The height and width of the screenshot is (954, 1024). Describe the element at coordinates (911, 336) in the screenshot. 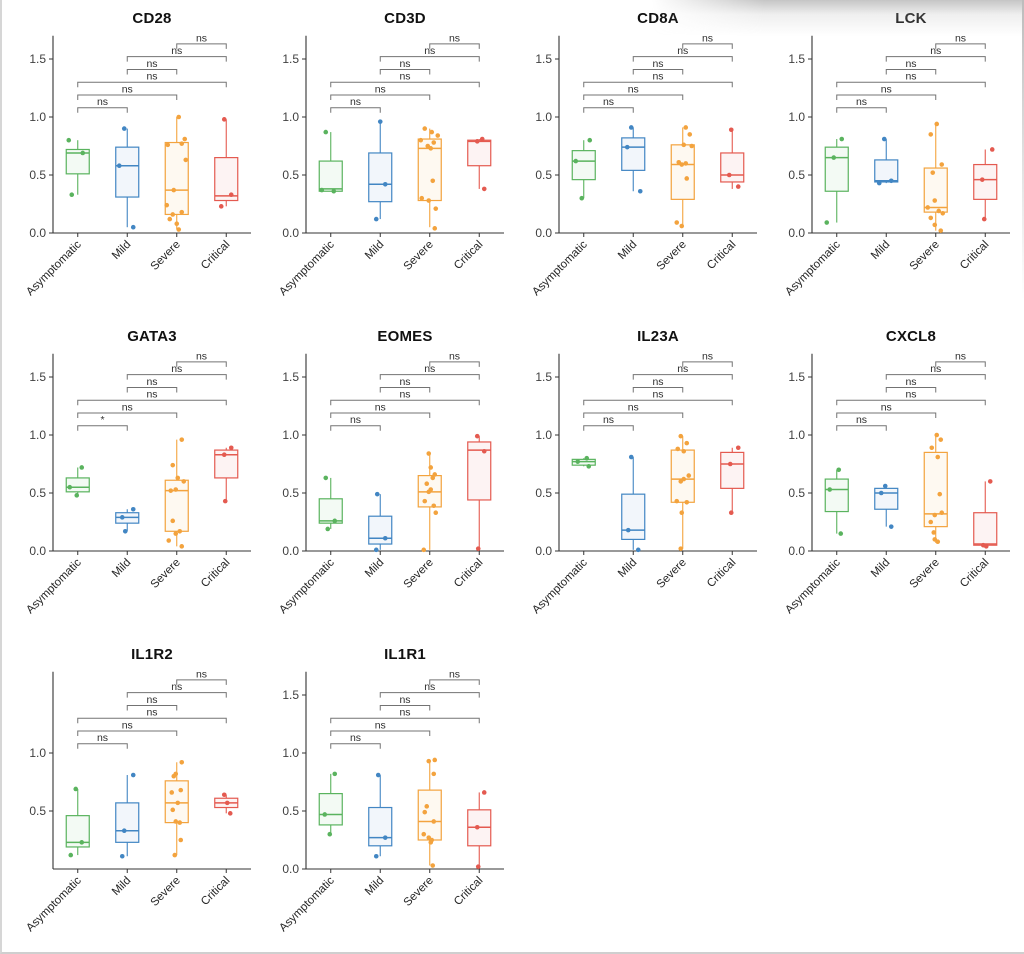

I see `panel-title: CXCL8` at that location.